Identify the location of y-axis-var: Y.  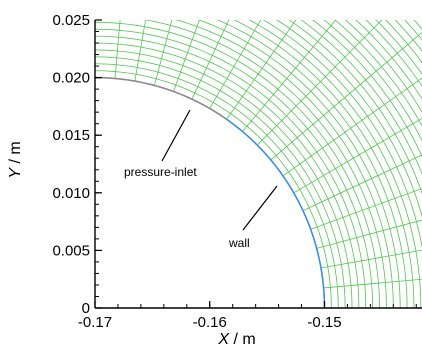
(15, 173).